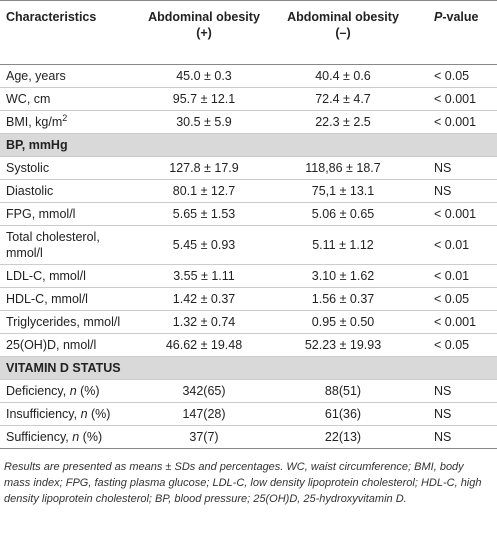  What do you see at coordinates (47, 299) in the screenshot?
I see `cell-text: HDL-C, mmol/l` at bounding box center [47, 299].